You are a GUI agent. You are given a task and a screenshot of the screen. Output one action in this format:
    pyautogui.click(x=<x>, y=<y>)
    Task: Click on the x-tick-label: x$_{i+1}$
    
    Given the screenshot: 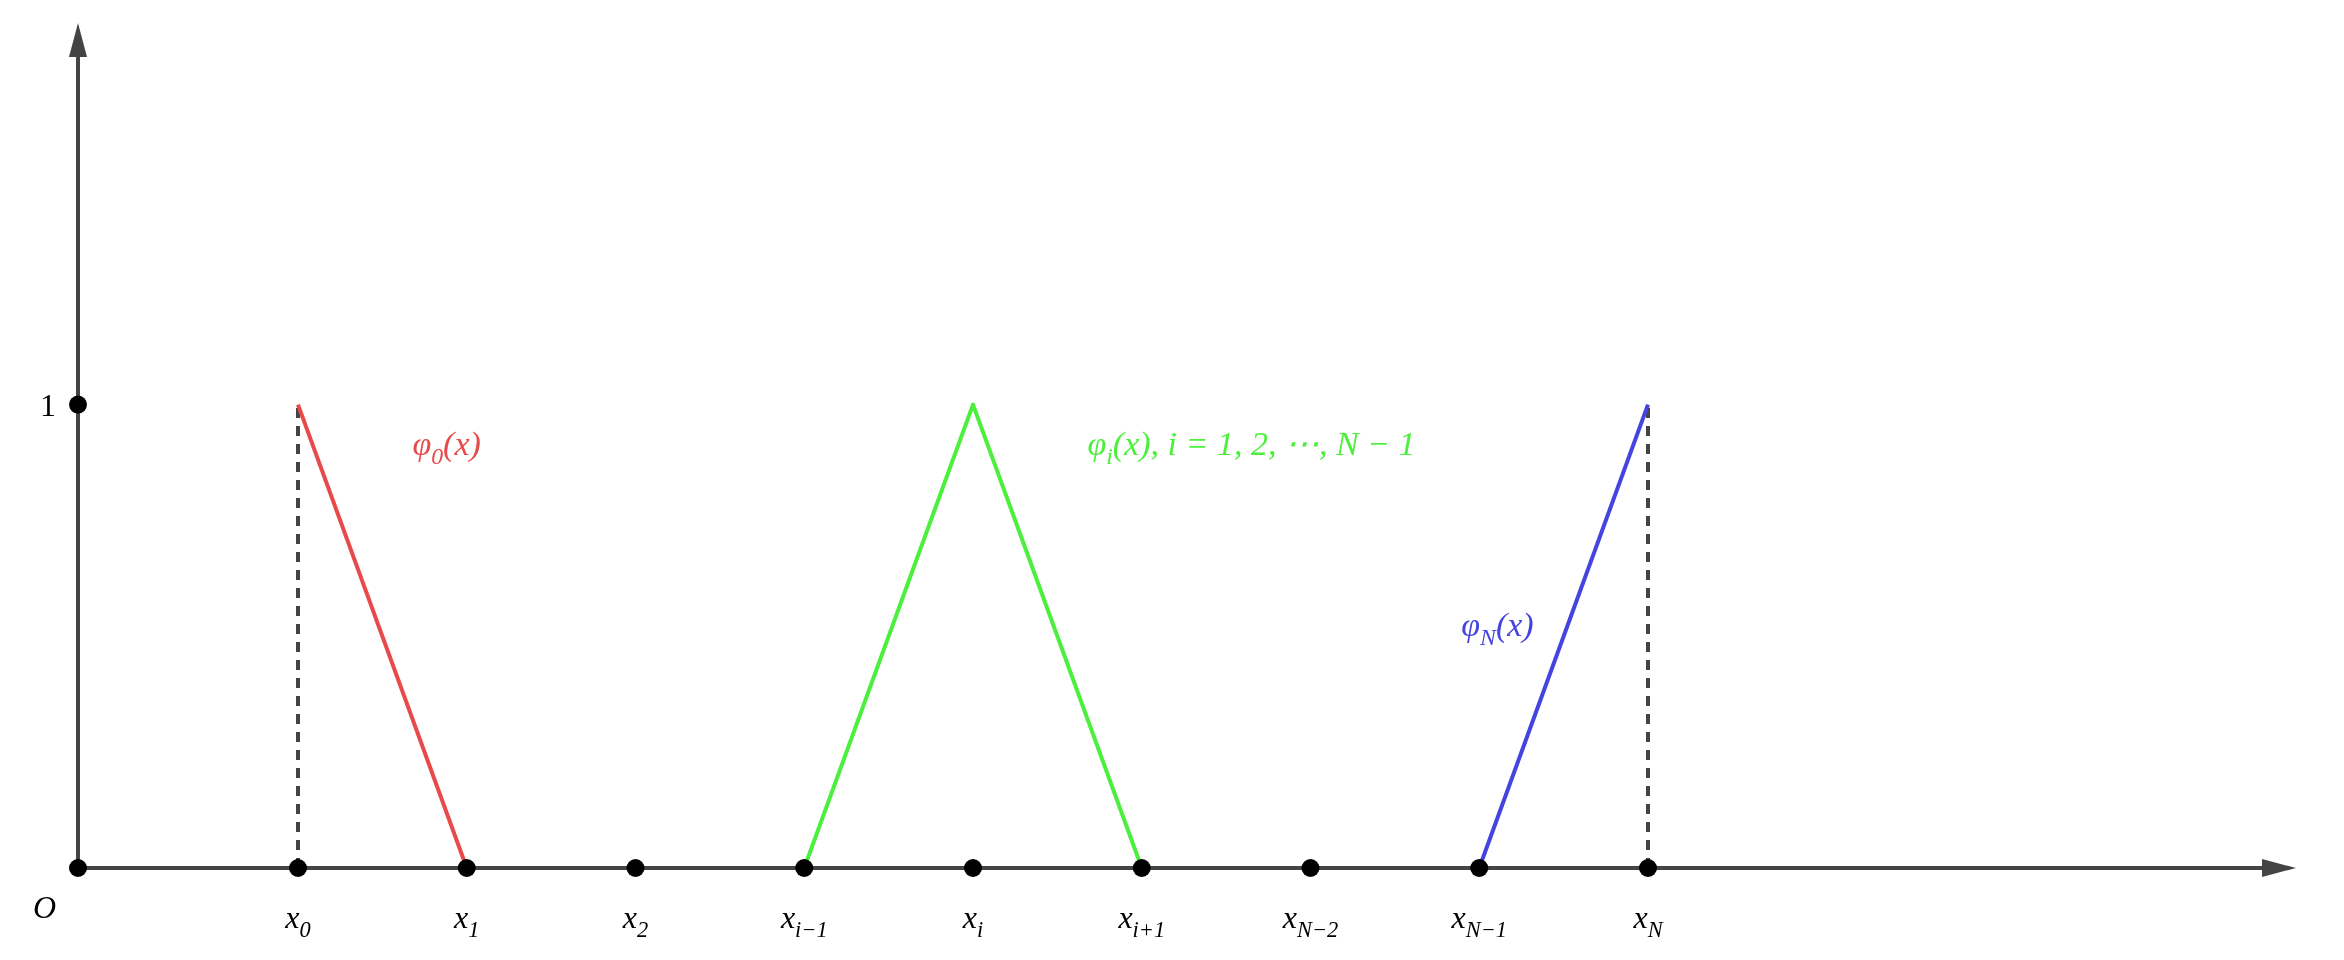 What is the action you would take?
    pyautogui.click(x=1141, y=920)
    